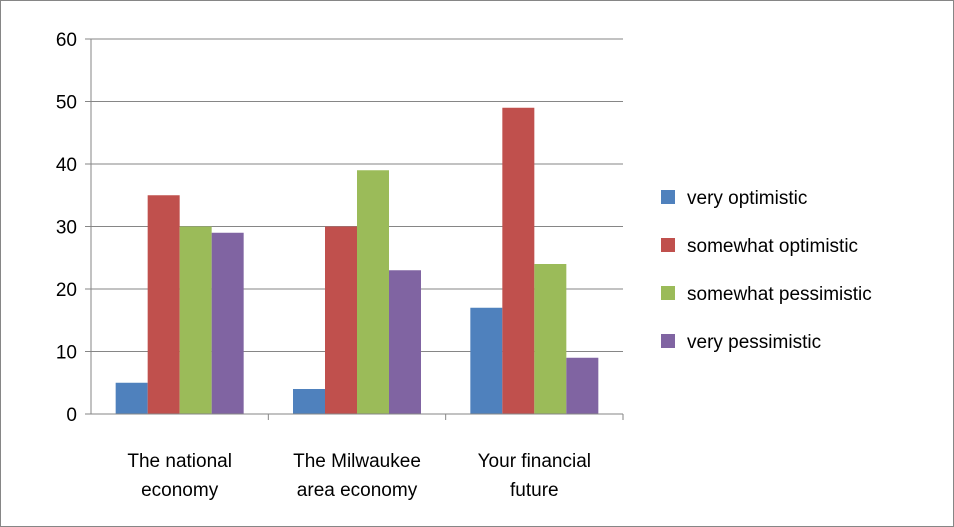 The height and width of the screenshot is (527, 954). Describe the element at coordinates (66, 353) in the screenshot. I see `y-tick-label: 10` at that location.